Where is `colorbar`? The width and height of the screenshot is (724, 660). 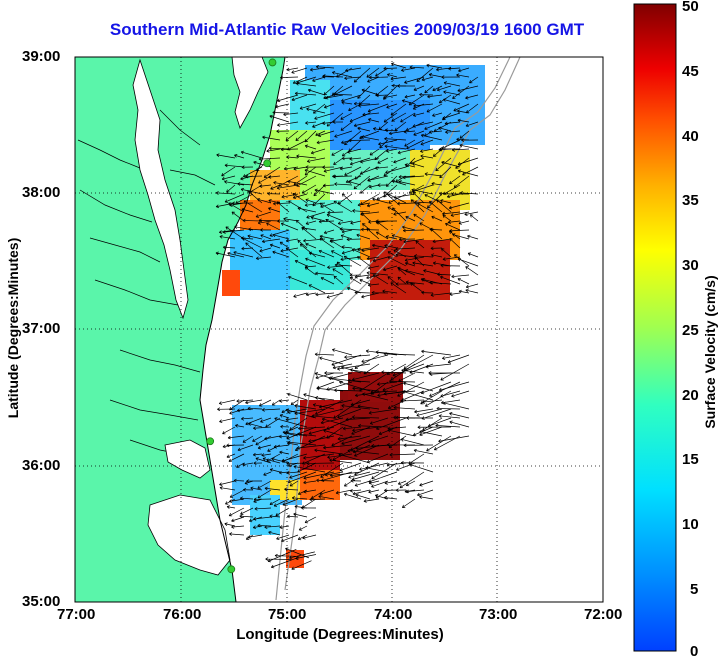
colorbar is located at coordinates (655, 327).